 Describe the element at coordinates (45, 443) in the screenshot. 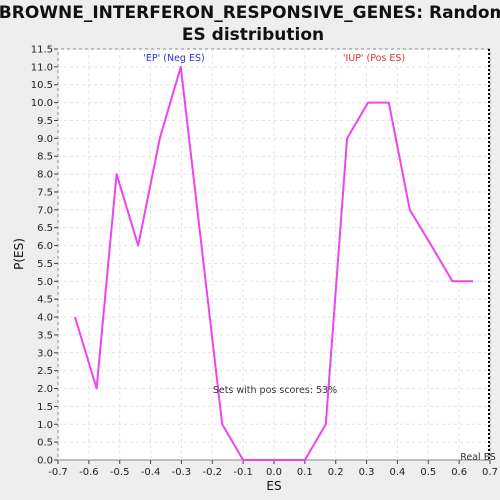

I see `y-tick-label: 0.5` at that location.